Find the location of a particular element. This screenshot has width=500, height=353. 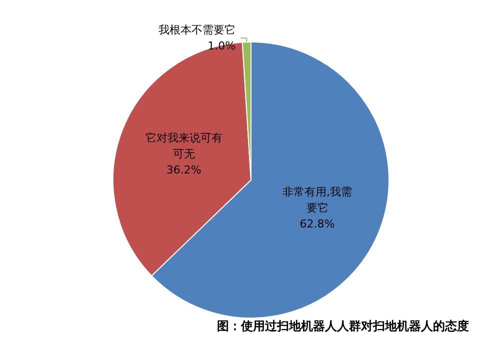

data-label: 36.2% is located at coordinates (184, 169).